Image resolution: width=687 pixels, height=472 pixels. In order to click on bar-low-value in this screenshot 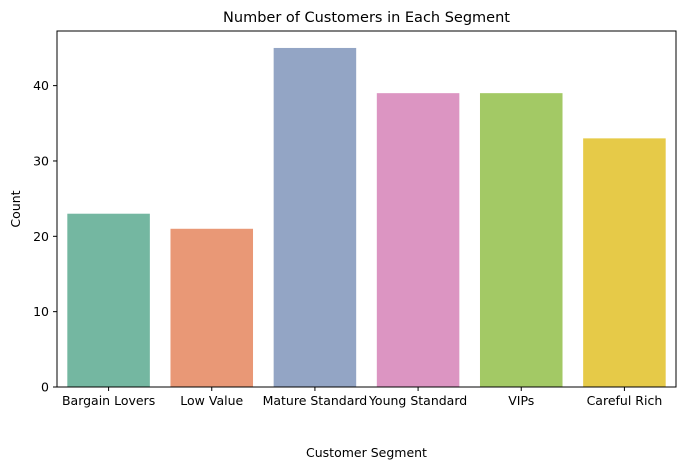, I will do `click(212, 307)`.